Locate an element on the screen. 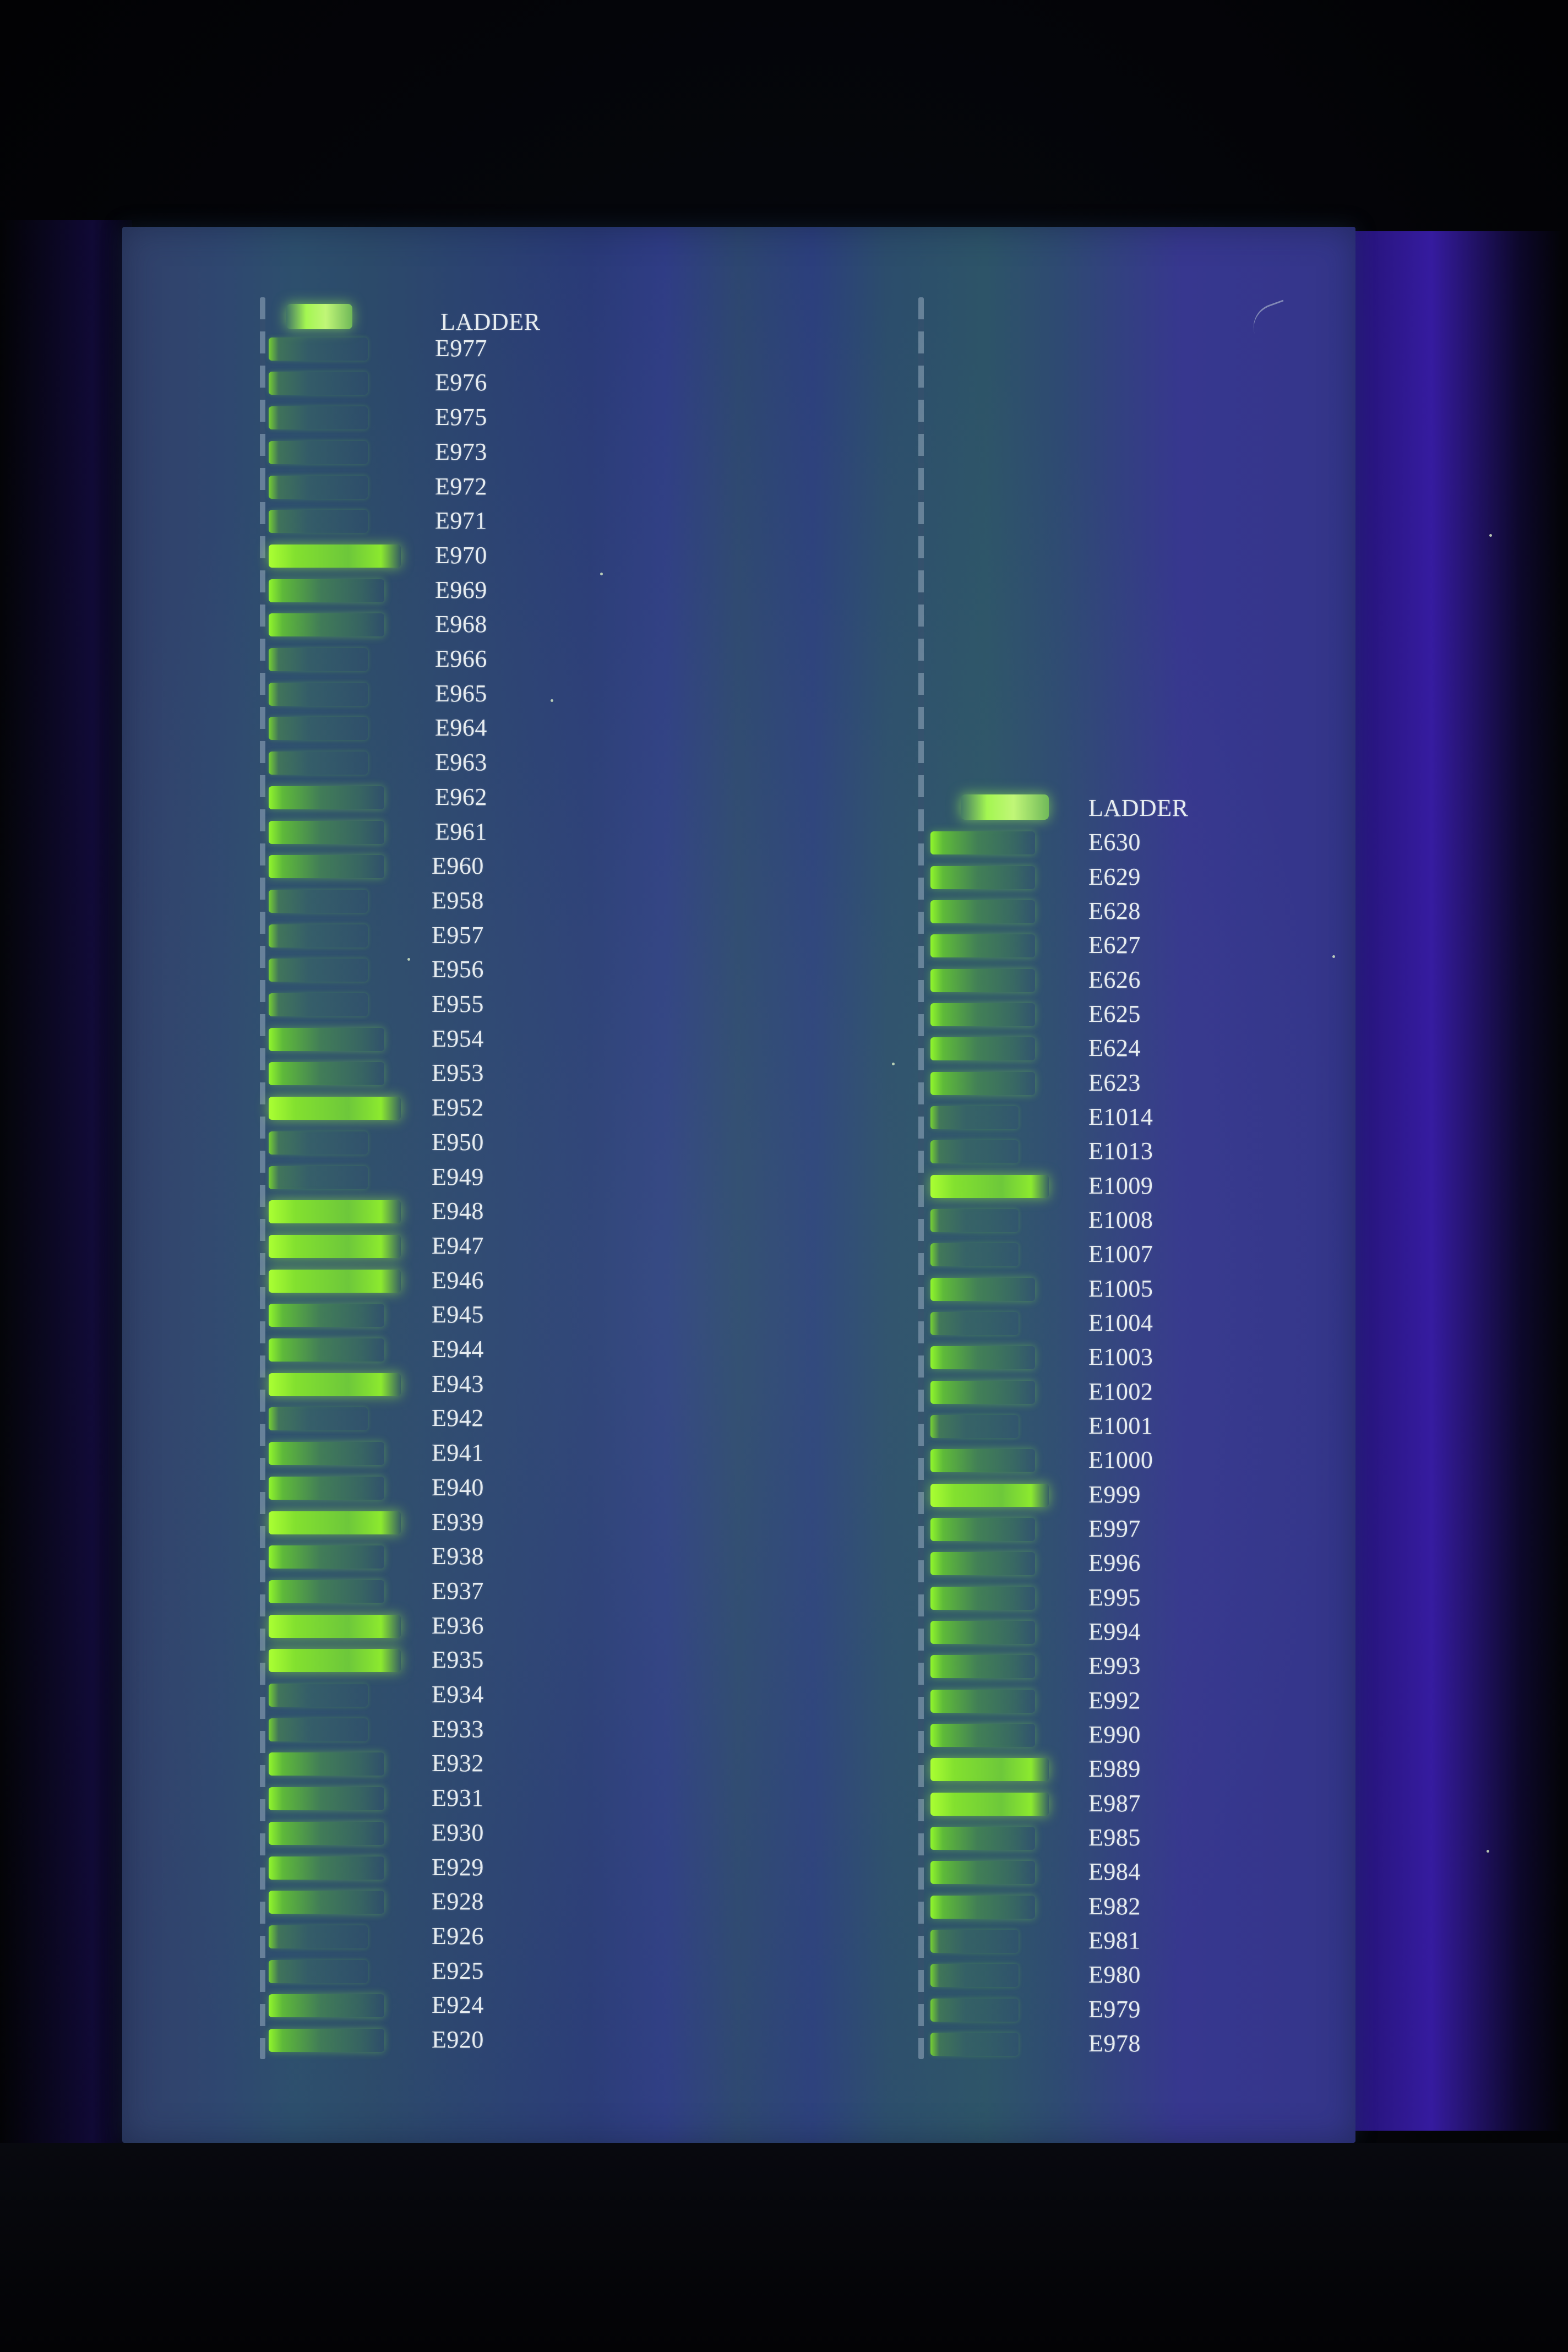  dust-speck is located at coordinates (601, 574).